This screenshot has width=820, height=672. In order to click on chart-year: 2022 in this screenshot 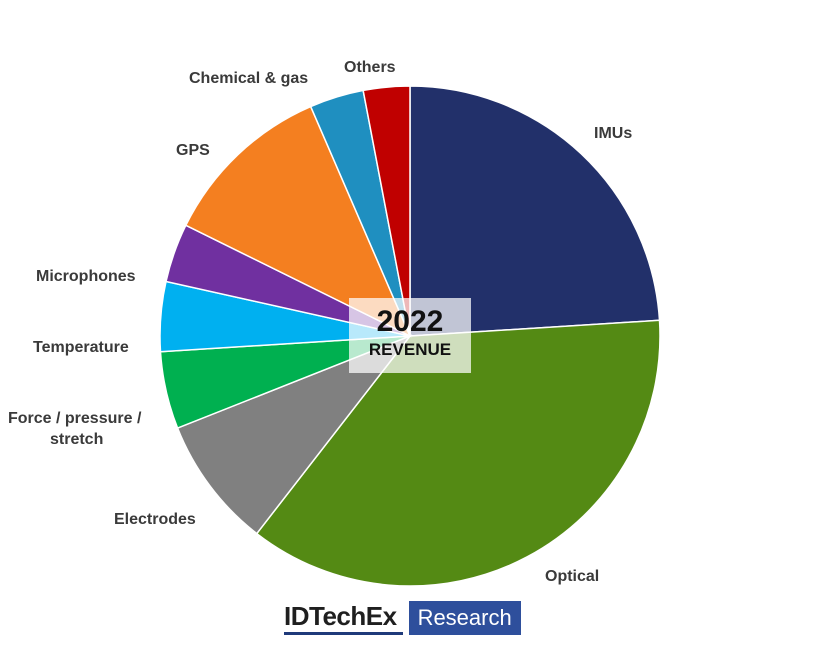, I will do `click(410, 321)`.